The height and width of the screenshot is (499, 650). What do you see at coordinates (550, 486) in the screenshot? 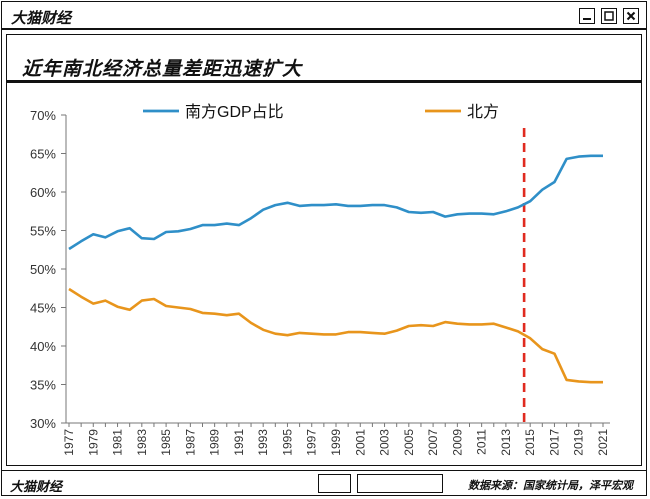
I see `data-source: 数据来源：国家统计局，泽平宏观` at bounding box center [550, 486].